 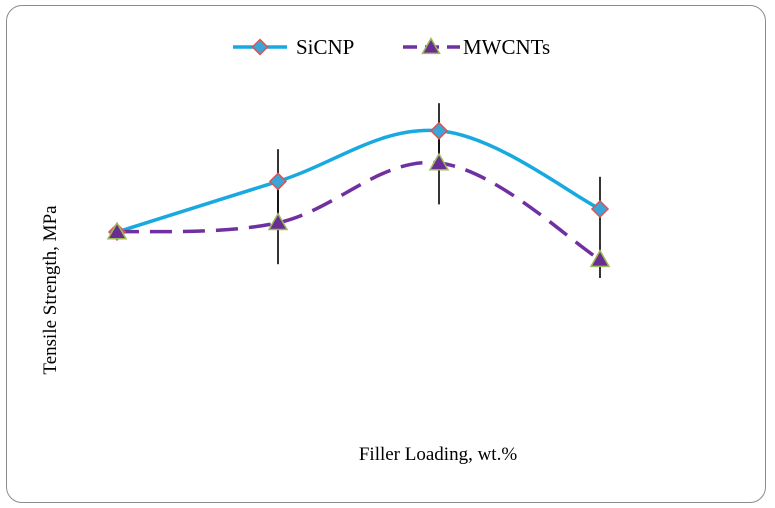 What do you see at coordinates (358, 211) in the screenshot?
I see `series-line-mwcnts` at bounding box center [358, 211].